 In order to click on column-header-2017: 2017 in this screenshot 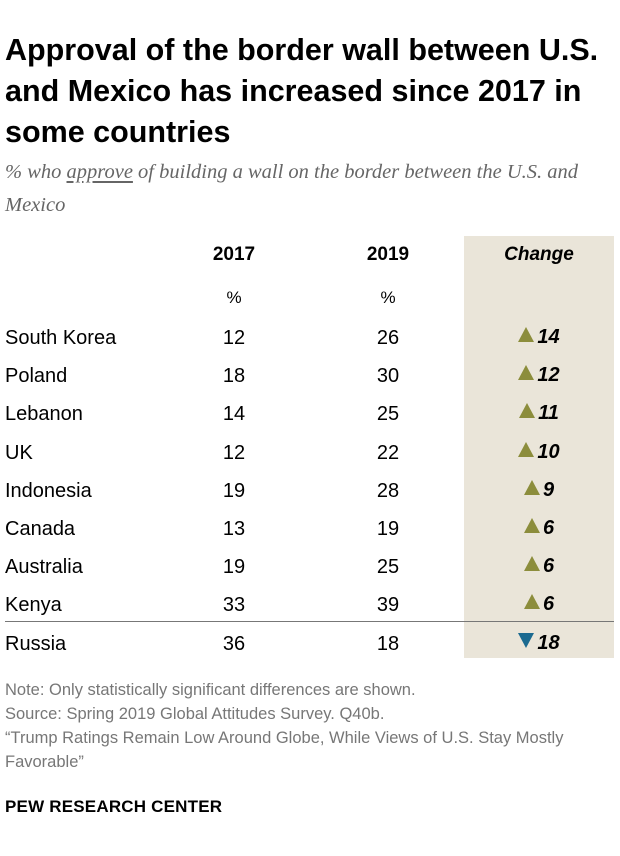, I will do `click(234, 254)`.